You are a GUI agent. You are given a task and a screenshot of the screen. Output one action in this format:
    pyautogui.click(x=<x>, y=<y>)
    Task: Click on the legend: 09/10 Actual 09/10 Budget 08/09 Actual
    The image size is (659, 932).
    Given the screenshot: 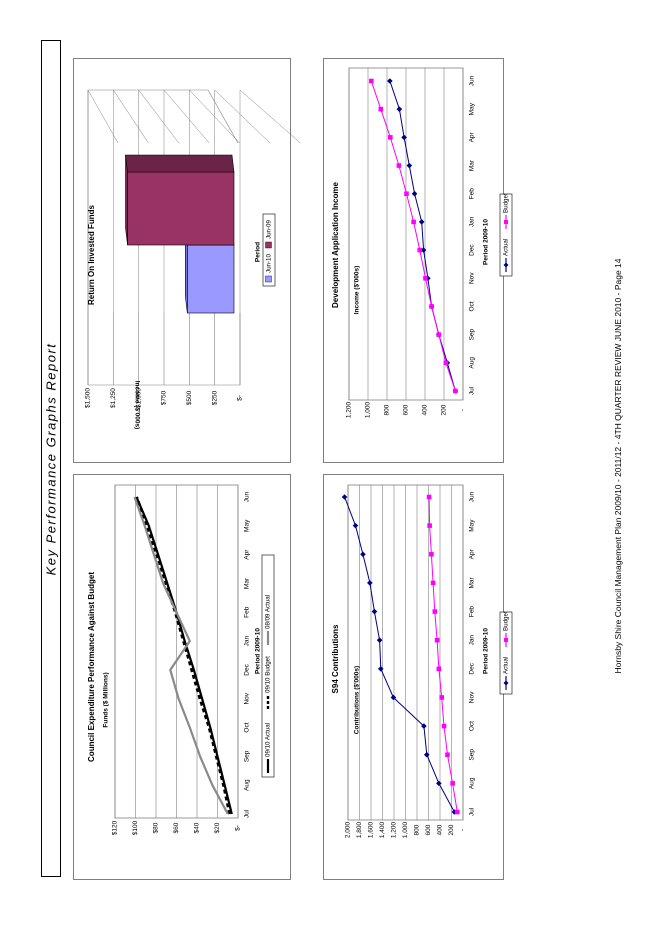 What is the action you would take?
    pyautogui.click(x=268, y=666)
    